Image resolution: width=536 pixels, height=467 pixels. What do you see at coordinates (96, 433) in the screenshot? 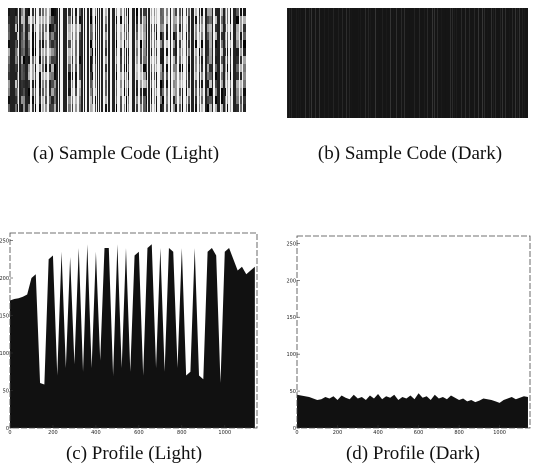
I see `x-tick-label: 400` at bounding box center [96, 433].